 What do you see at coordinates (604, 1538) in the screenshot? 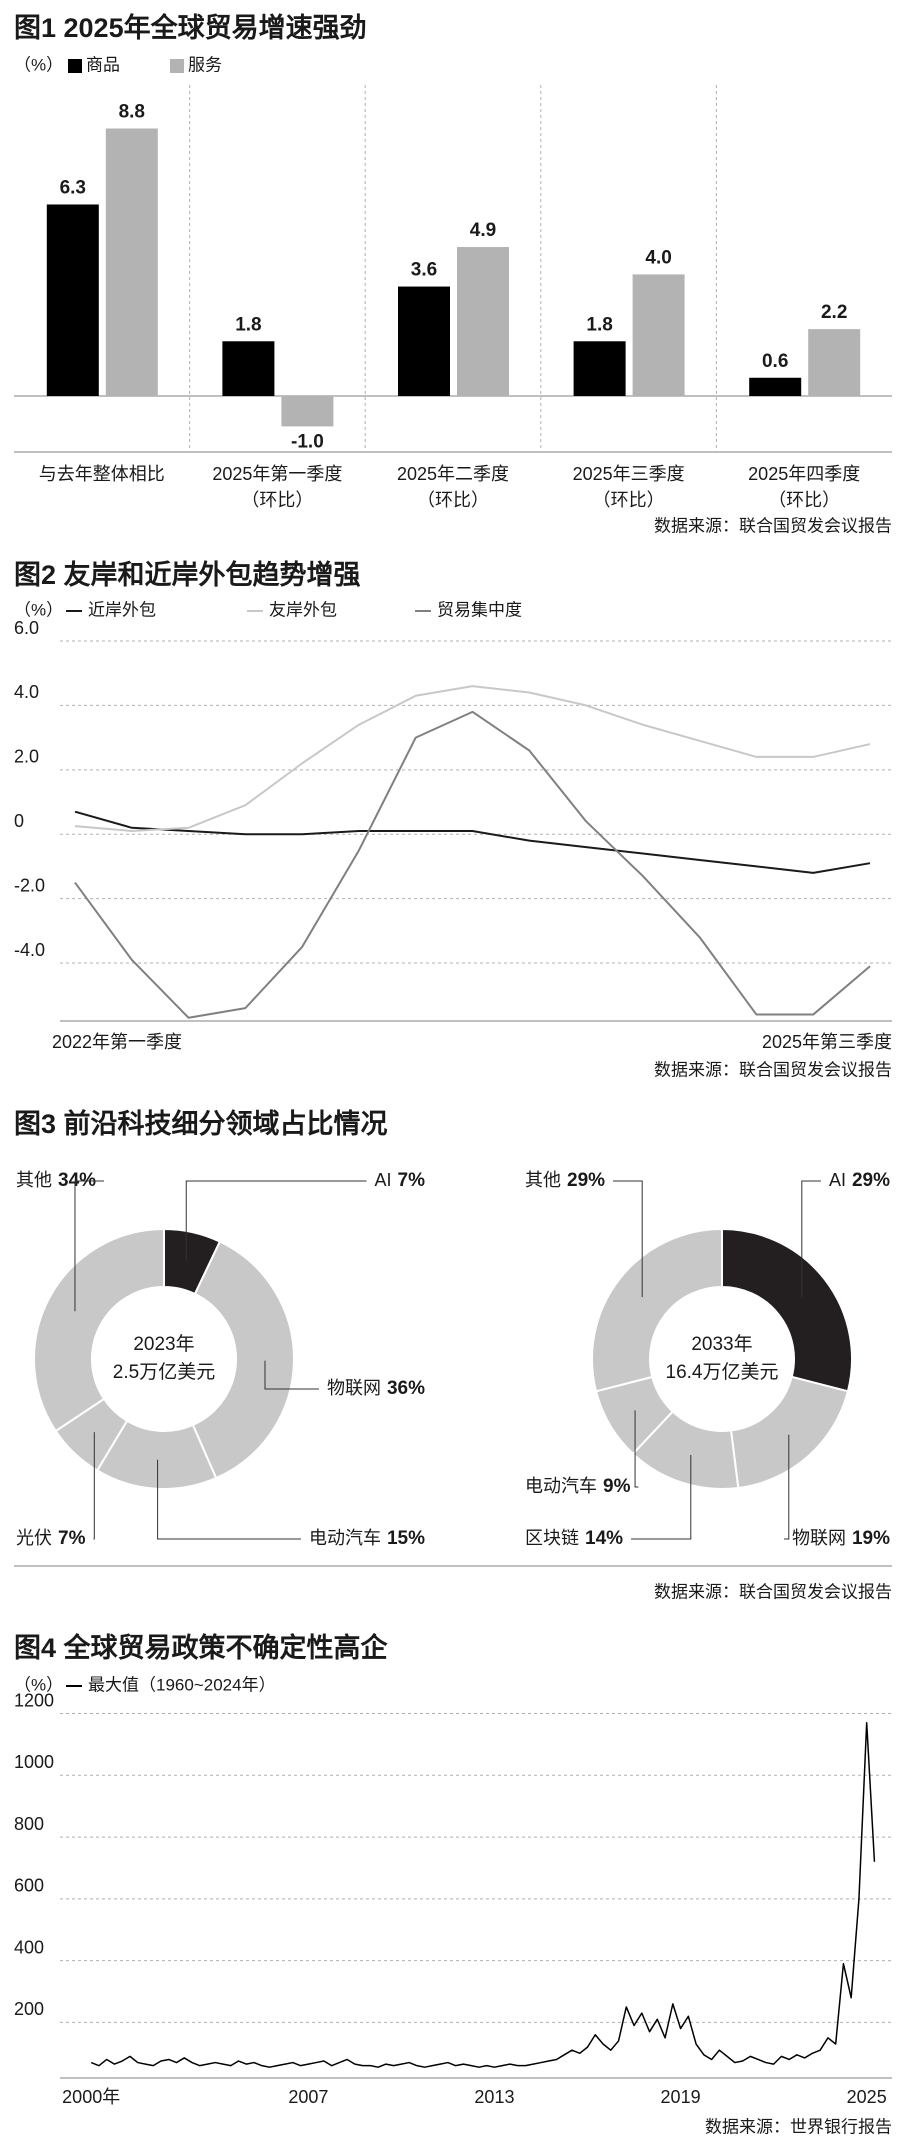
I see `slice-value: 14%` at bounding box center [604, 1538].